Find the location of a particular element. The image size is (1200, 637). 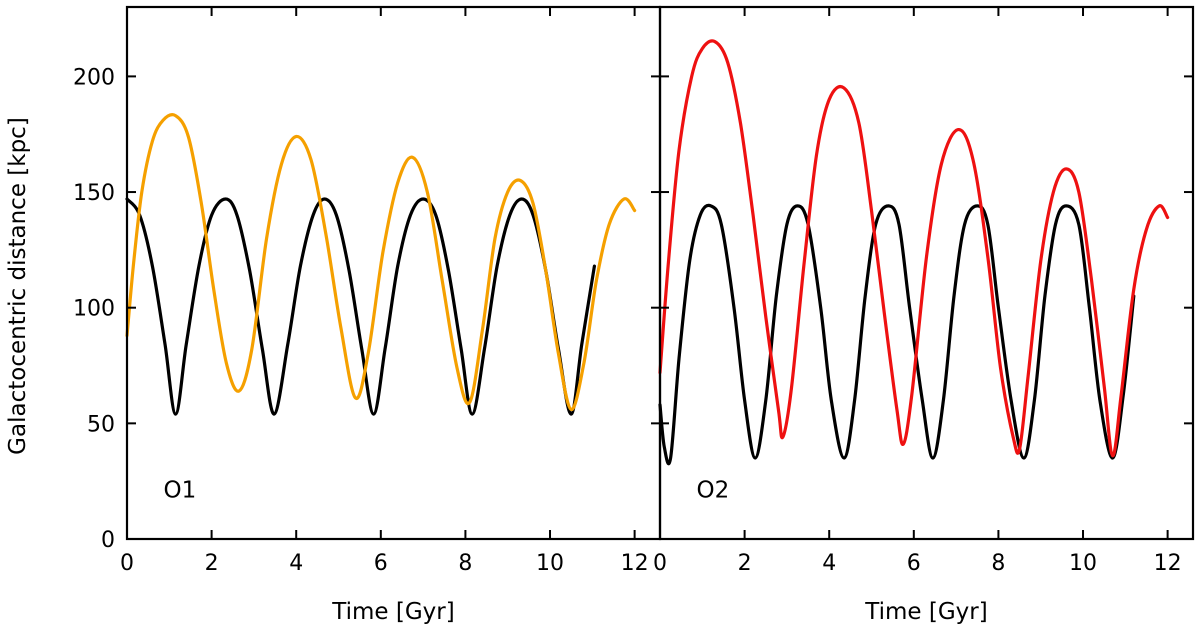

o1-x-axis-title: Time [Gyr] is located at coordinates (392, 612).